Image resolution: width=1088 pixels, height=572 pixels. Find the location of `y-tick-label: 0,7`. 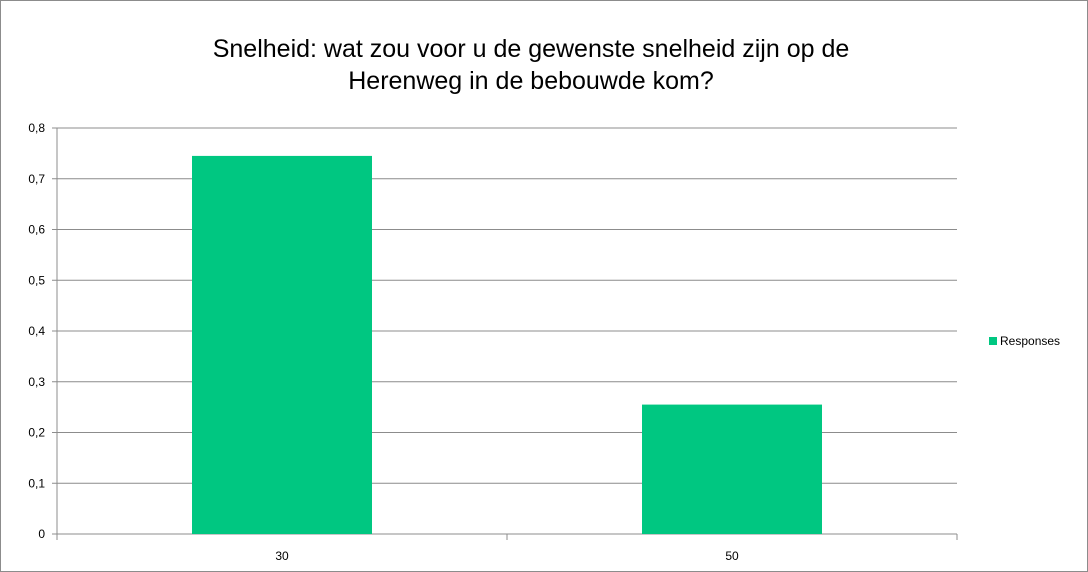

y-tick-label: 0,7 is located at coordinates (36, 179).